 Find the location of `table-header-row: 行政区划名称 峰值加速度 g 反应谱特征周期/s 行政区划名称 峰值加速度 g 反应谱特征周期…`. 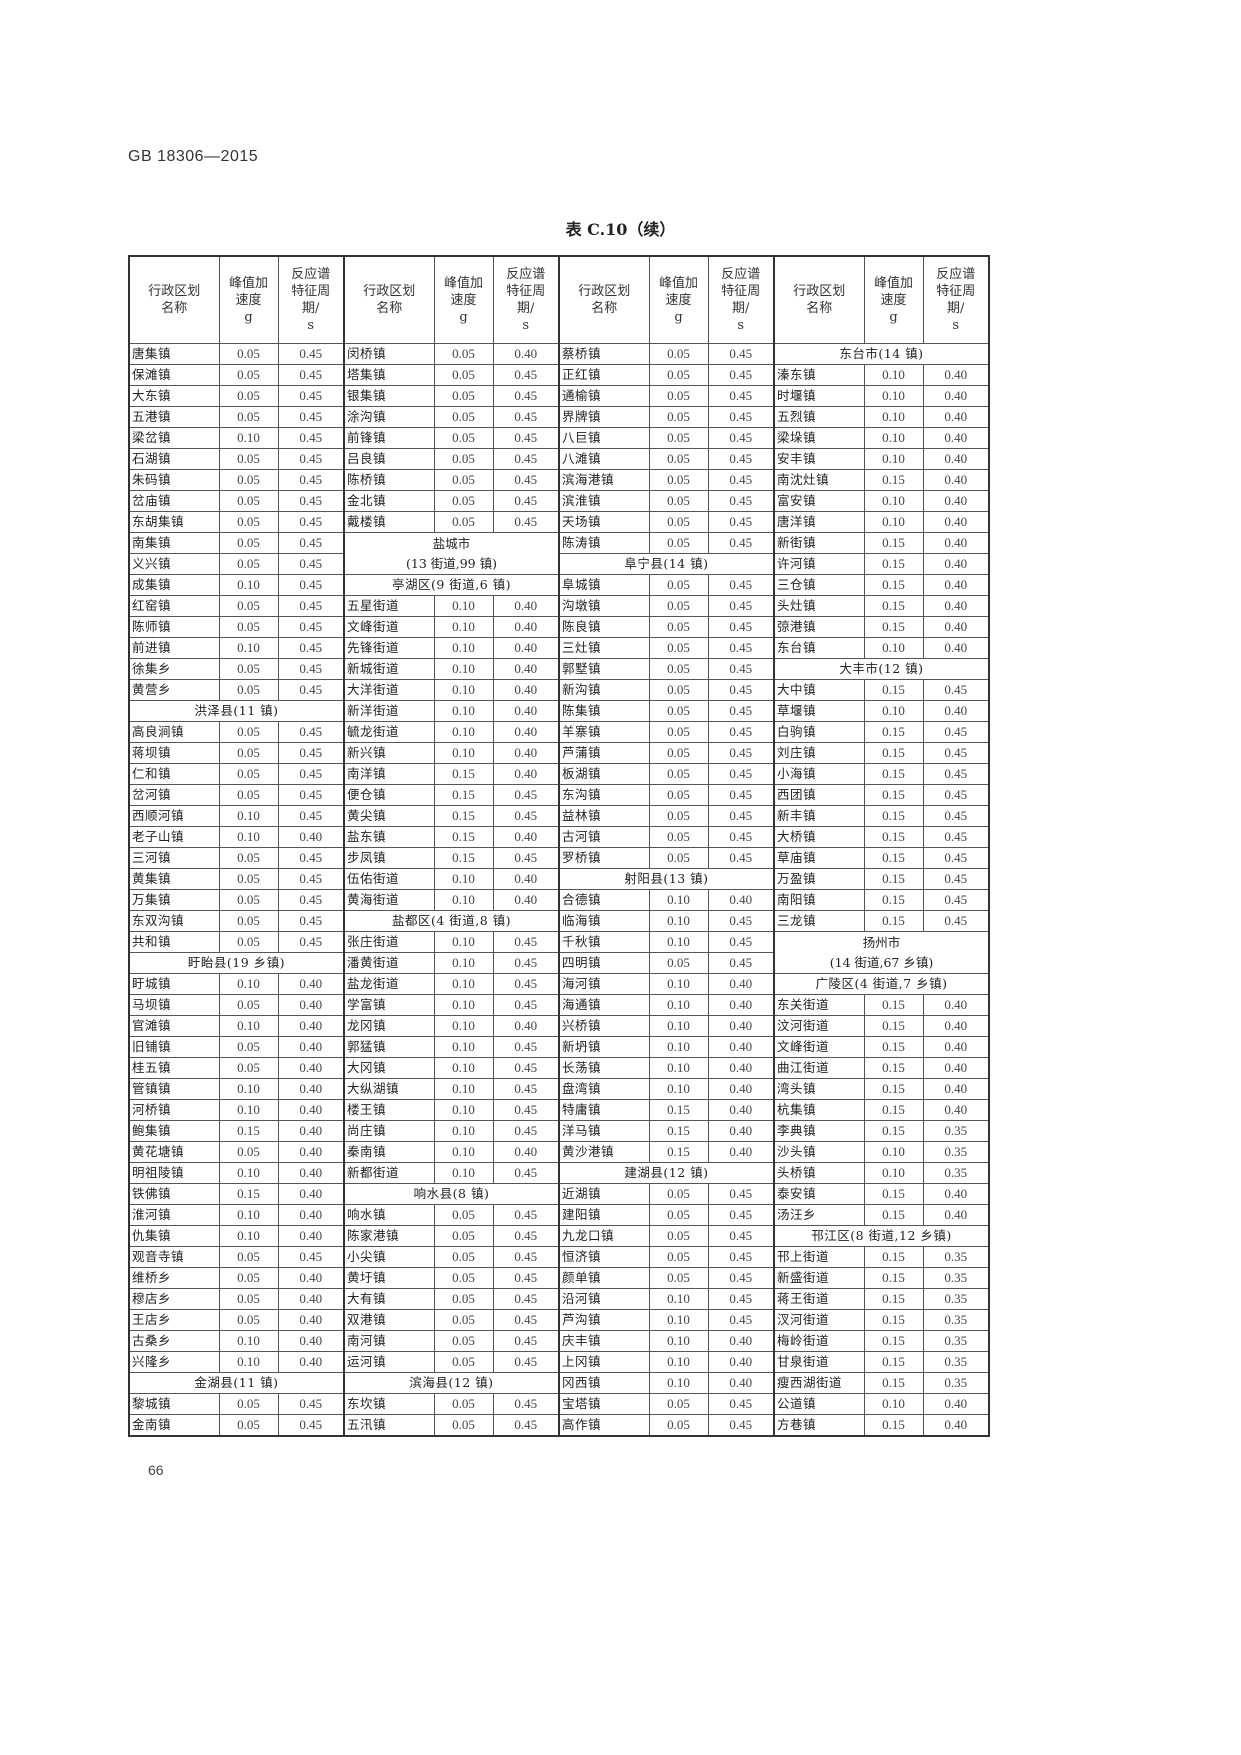

table-header-row: 行政区划名称 峰值加速度 g 反应谱特征周期/s 行政区划名称 峰值加速度 g 反应谱特征周期… is located at coordinates (559, 299).